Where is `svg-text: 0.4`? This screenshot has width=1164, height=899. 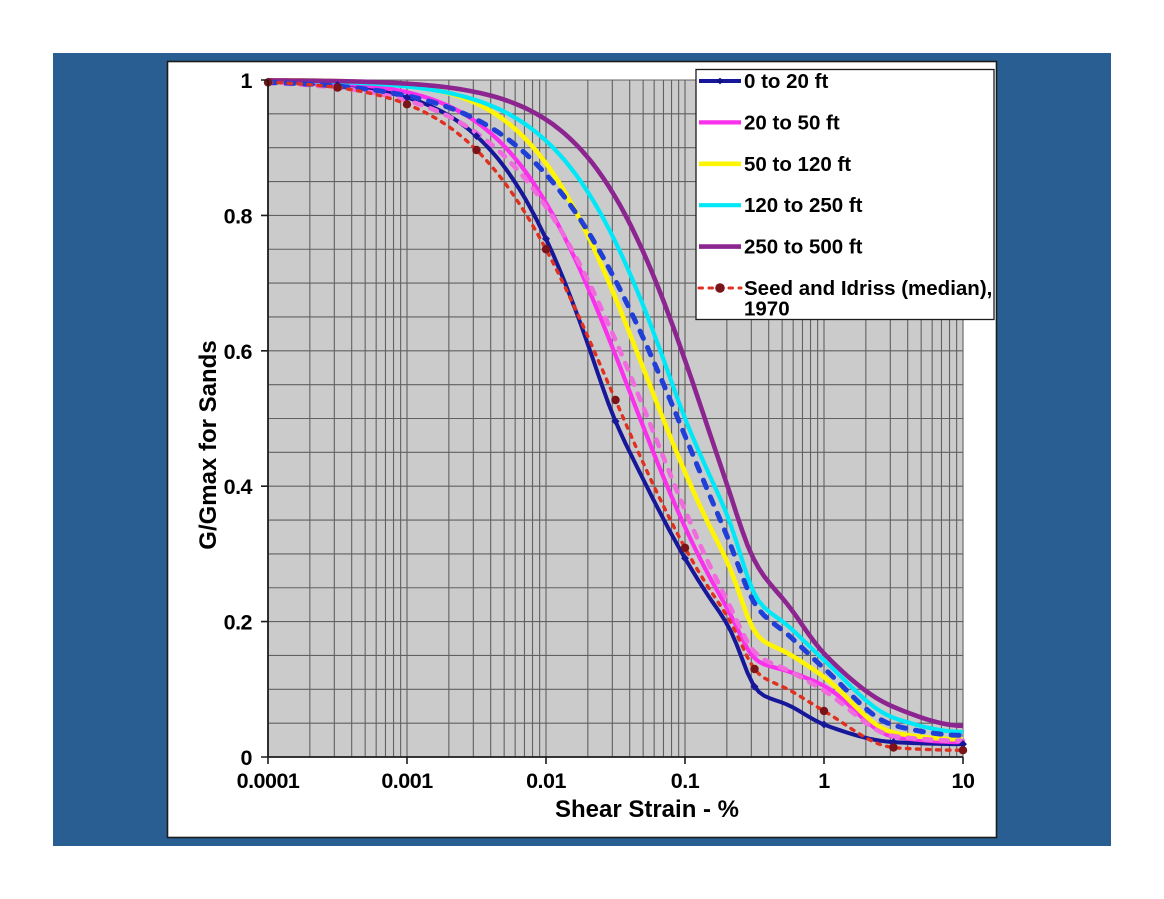 svg-text: 0.4 is located at coordinates (238, 487).